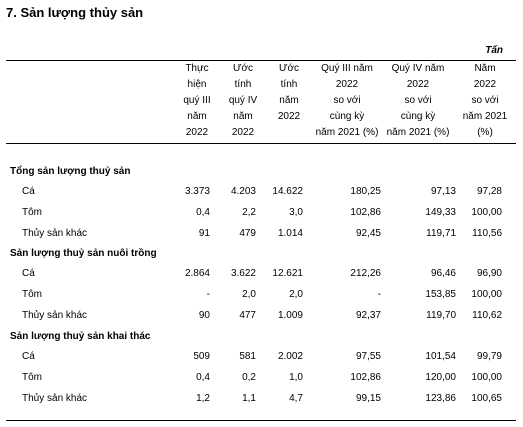  What do you see at coordinates (290, 356) in the screenshot?
I see `cell: 2.002` at bounding box center [290, 356].